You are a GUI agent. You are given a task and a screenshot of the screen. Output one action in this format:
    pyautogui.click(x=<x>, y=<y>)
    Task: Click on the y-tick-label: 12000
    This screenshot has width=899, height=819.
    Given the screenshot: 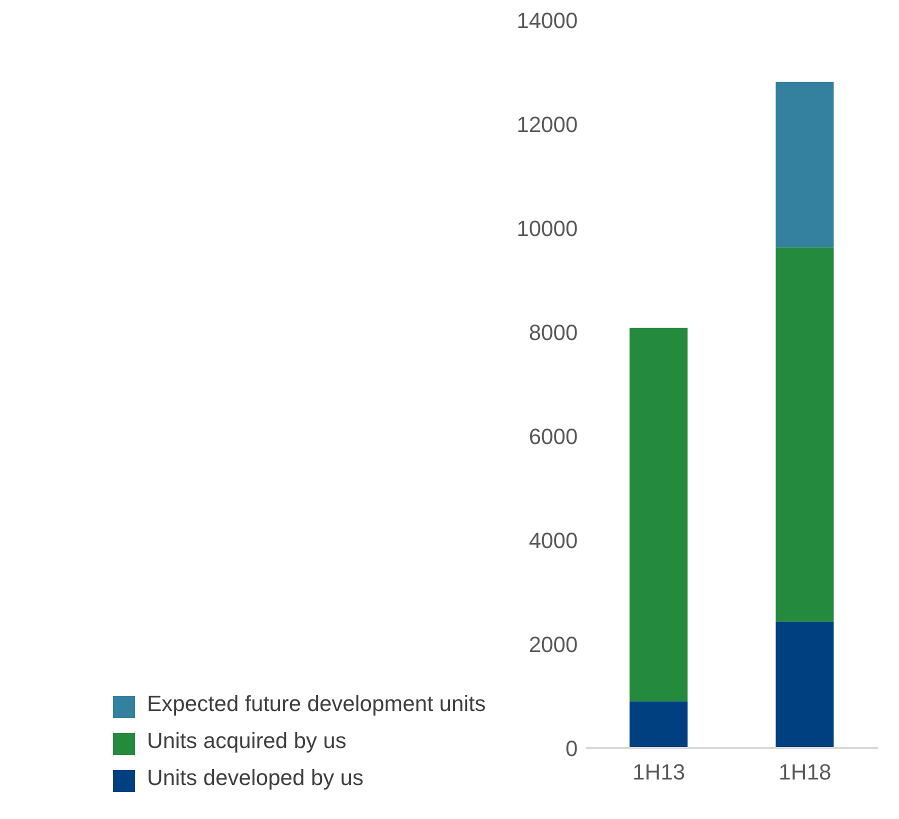 What is the action you would take?
    pyautogui.click(x=547, y=124)
    